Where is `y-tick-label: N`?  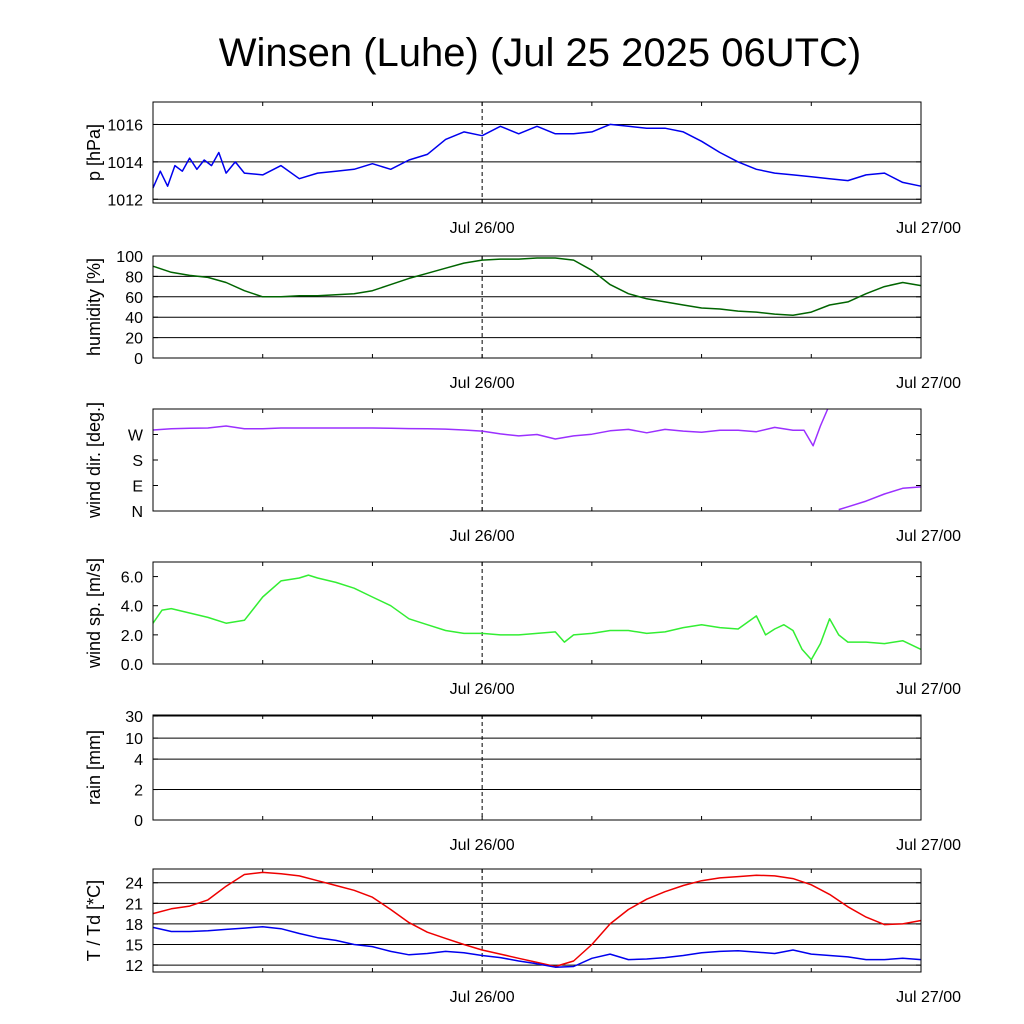
y-tick-label: N is located at coordinates (137, 512).